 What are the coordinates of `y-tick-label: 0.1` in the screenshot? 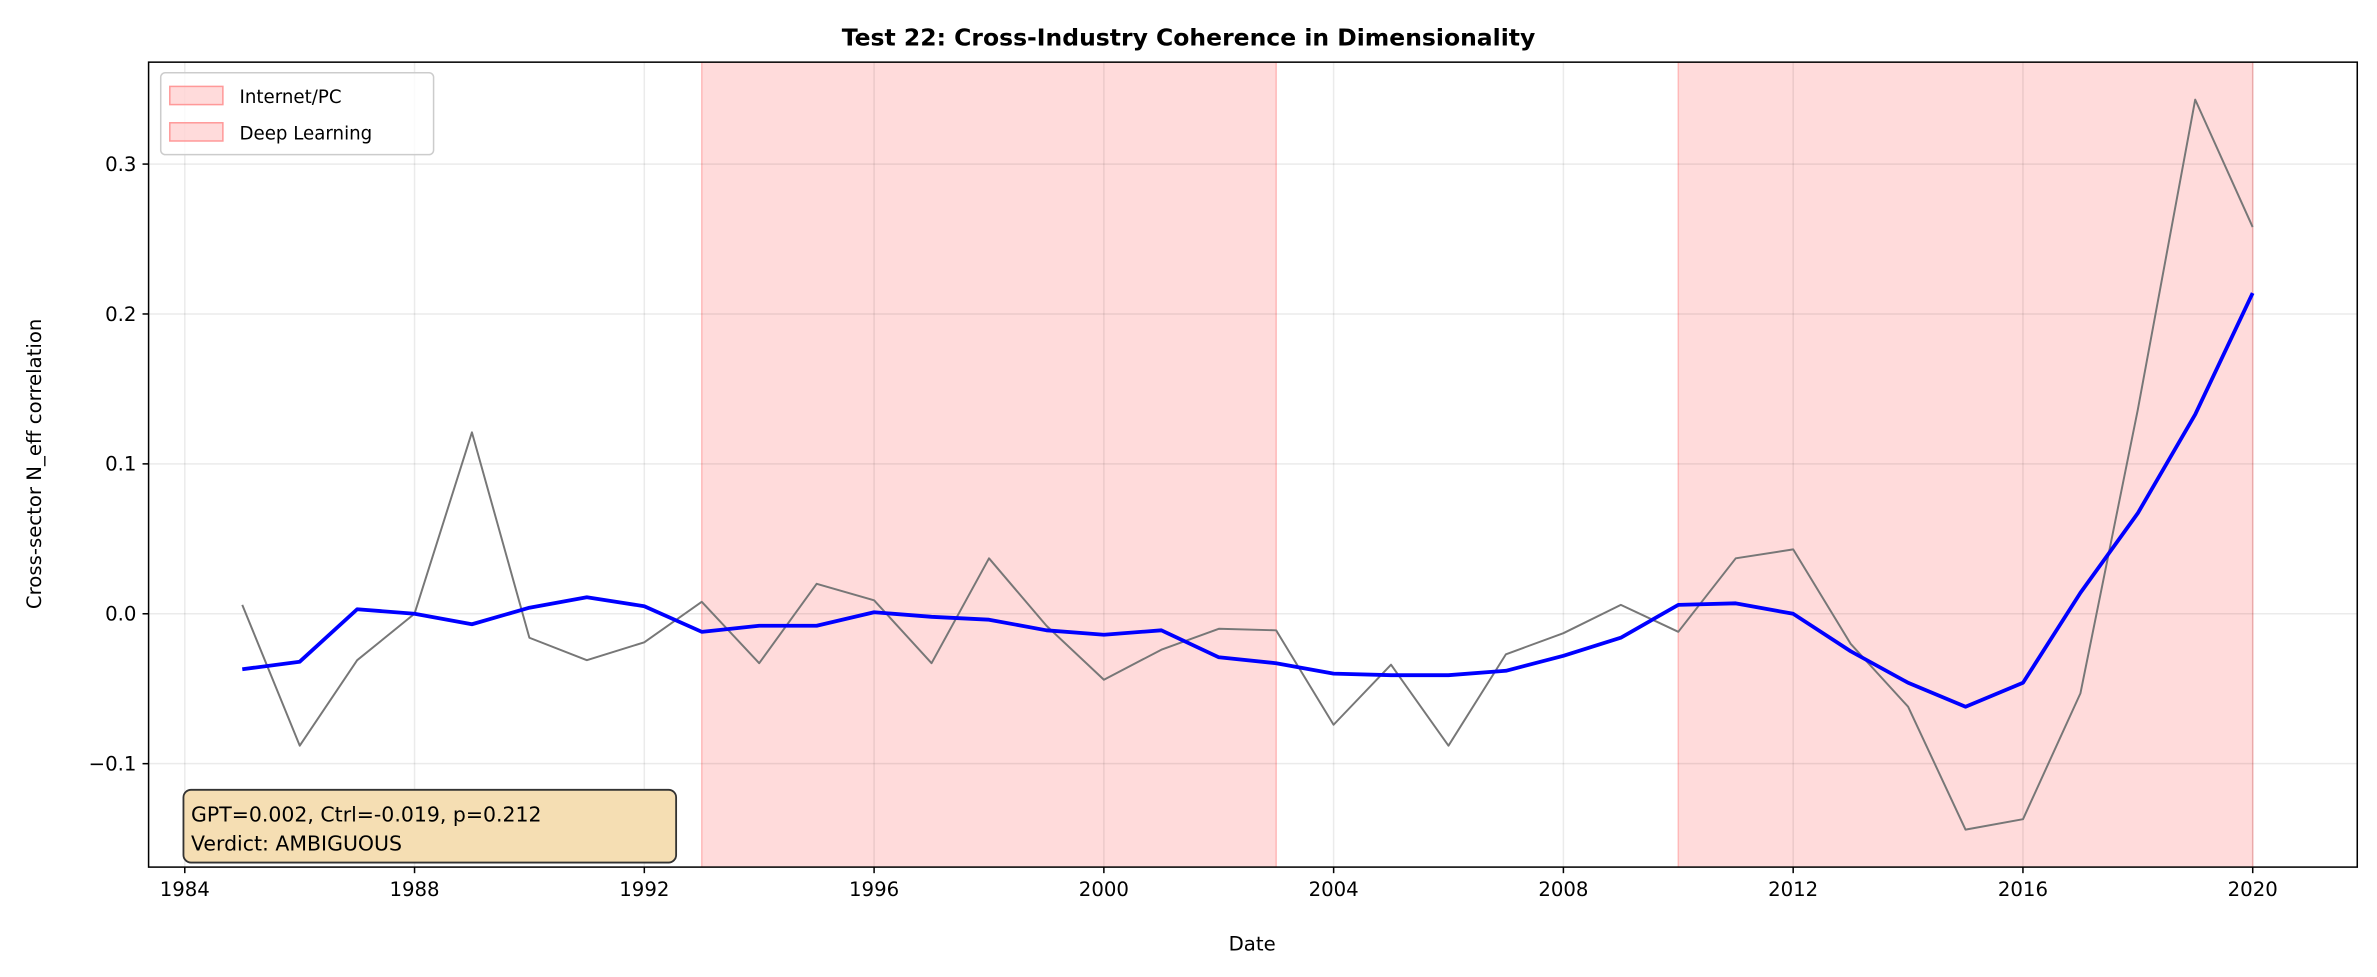 It's located at (120, 464).